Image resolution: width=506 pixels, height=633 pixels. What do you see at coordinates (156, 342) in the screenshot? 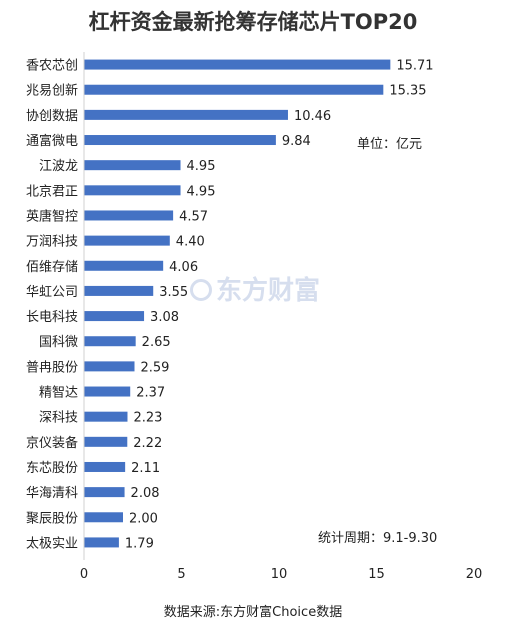
I see `data-label: 2.65` at bounding box center [156, 342].